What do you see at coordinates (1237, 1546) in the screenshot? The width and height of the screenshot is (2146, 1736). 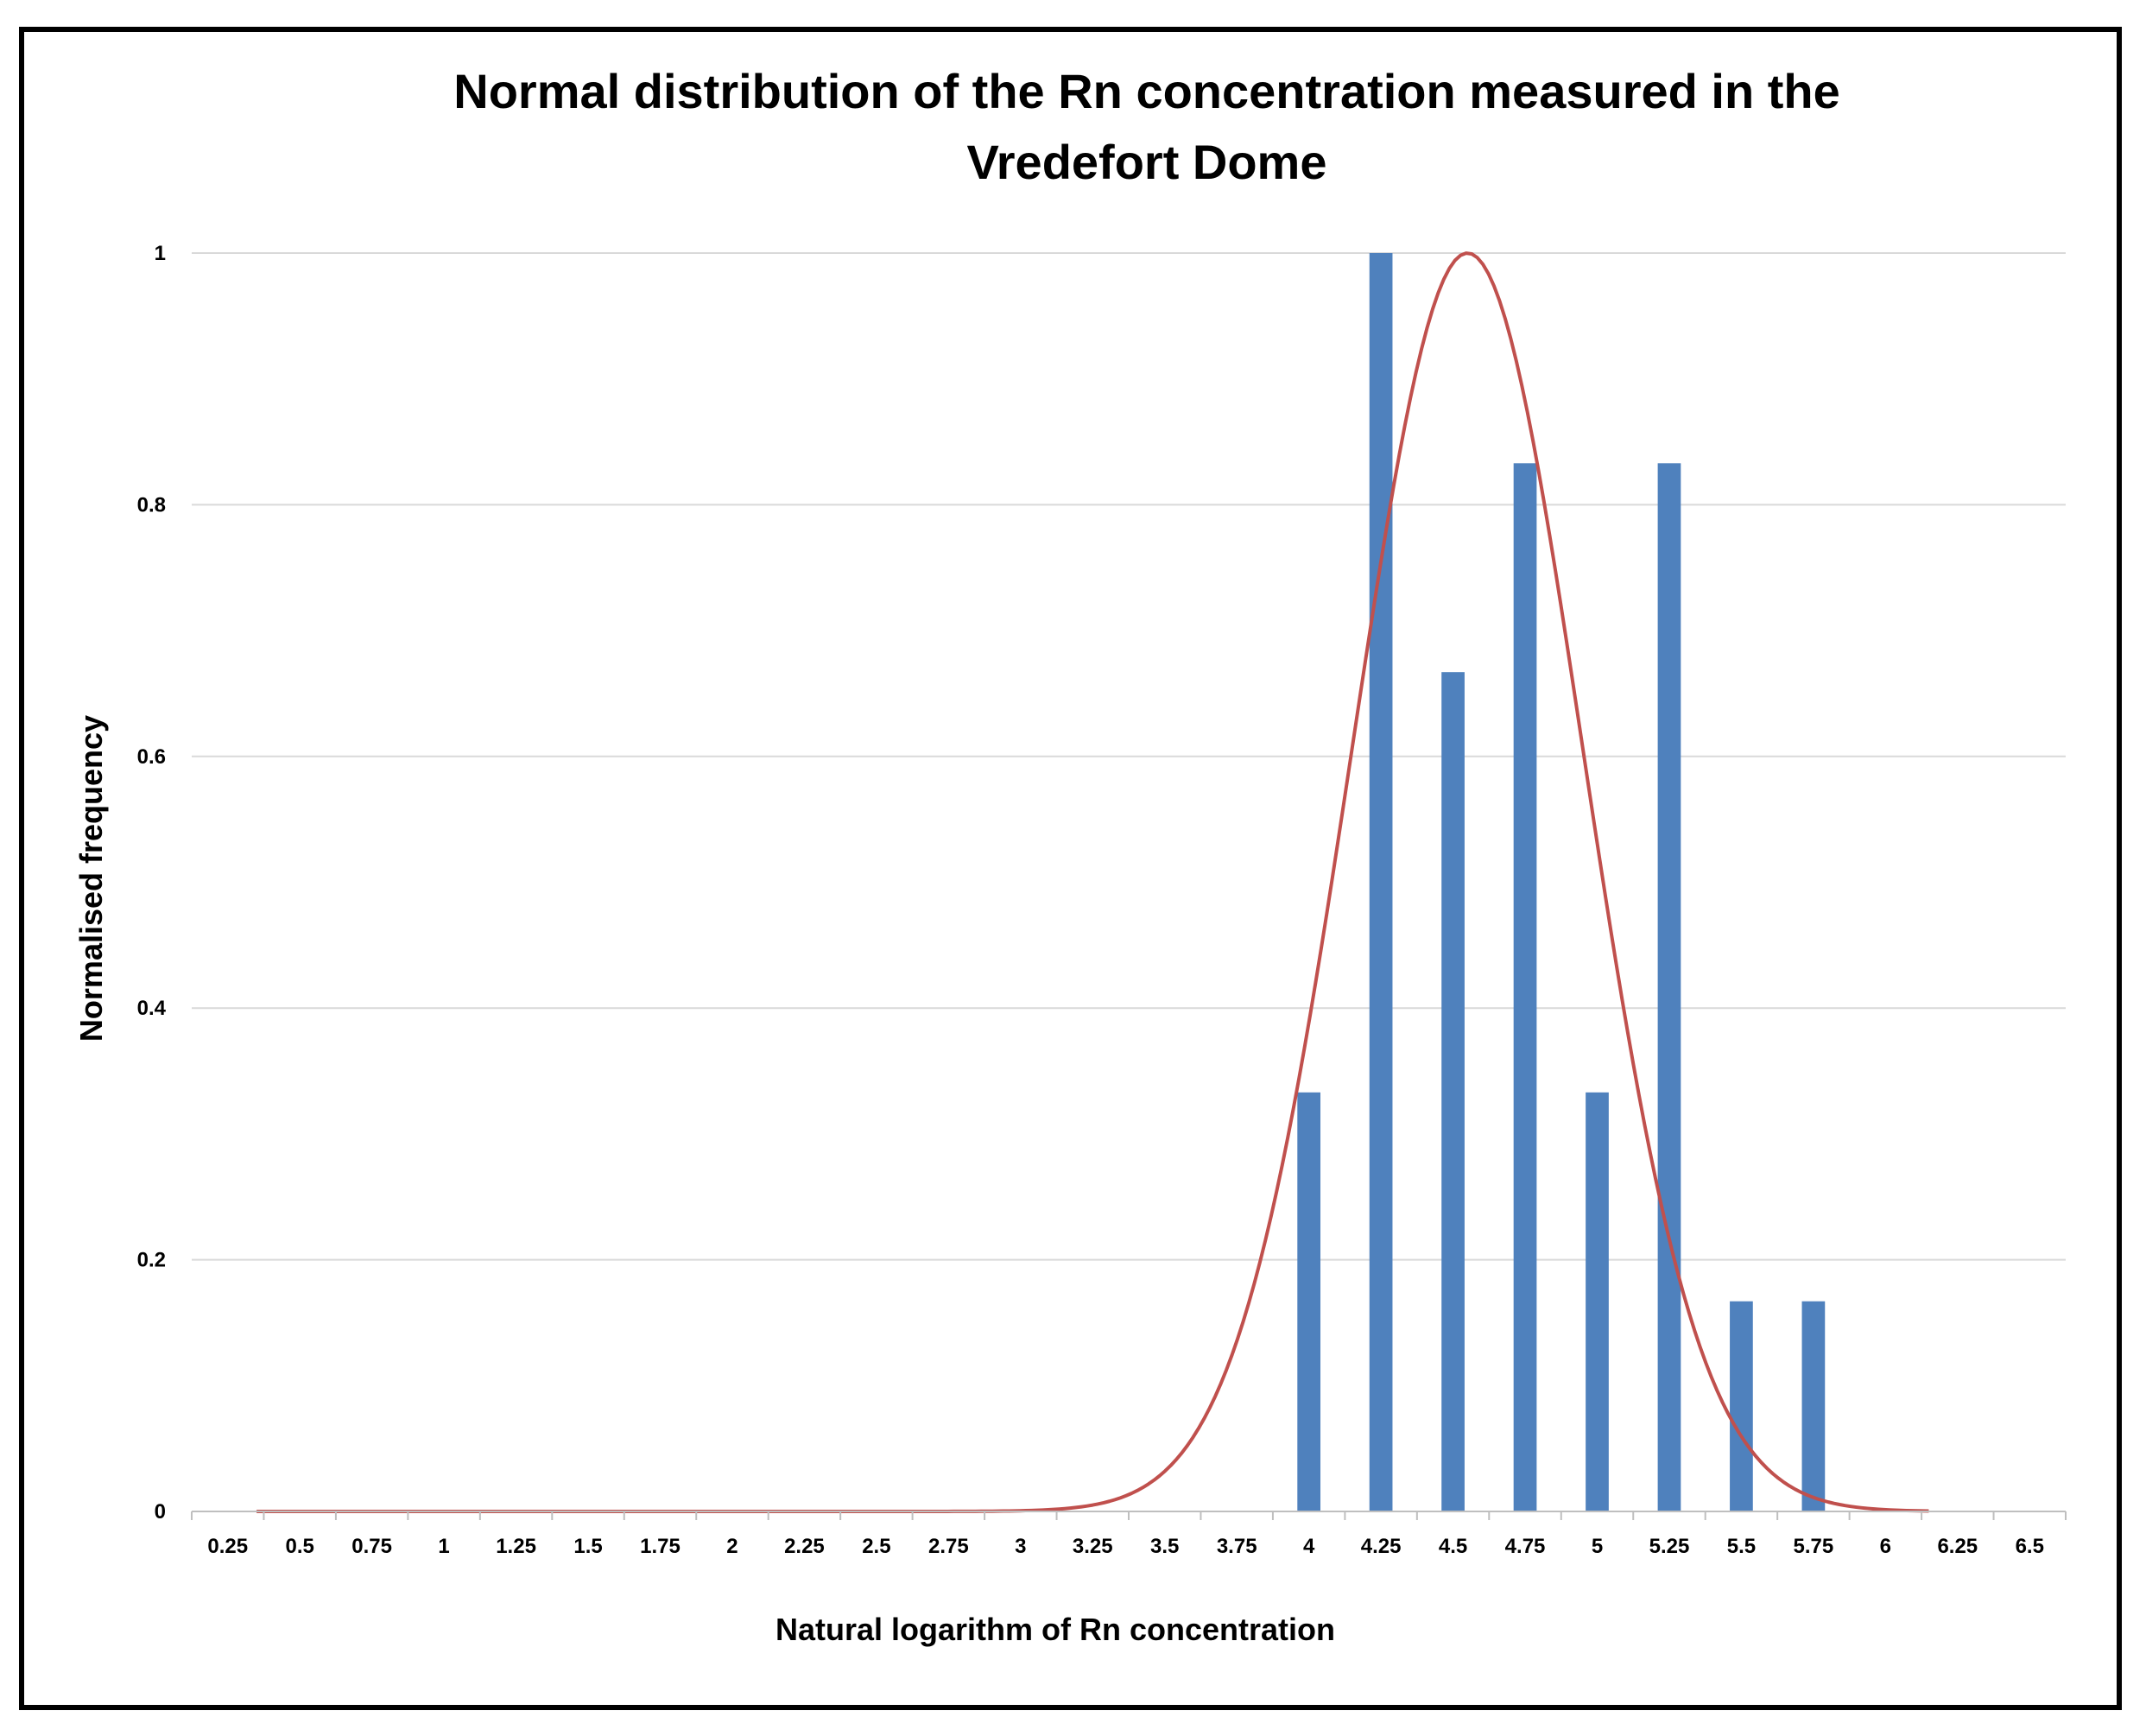 I see `x-tick-label: 3.75` at bounding box center [1237, 1546].